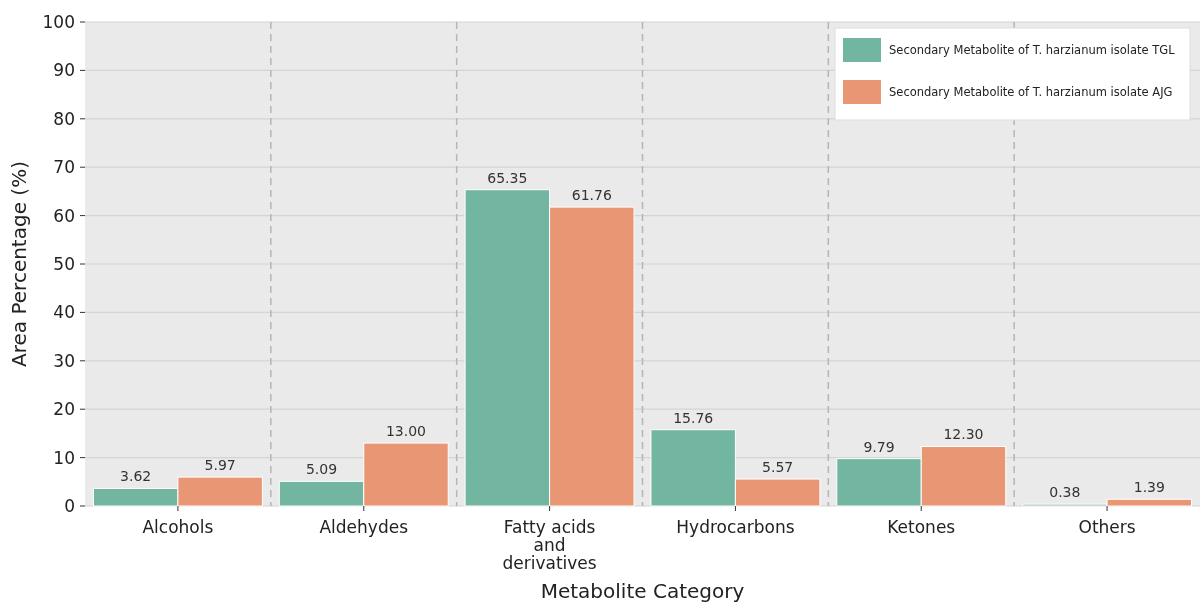  I want to click on y-axis-title: Area Percentage (%), so click(19, 264).